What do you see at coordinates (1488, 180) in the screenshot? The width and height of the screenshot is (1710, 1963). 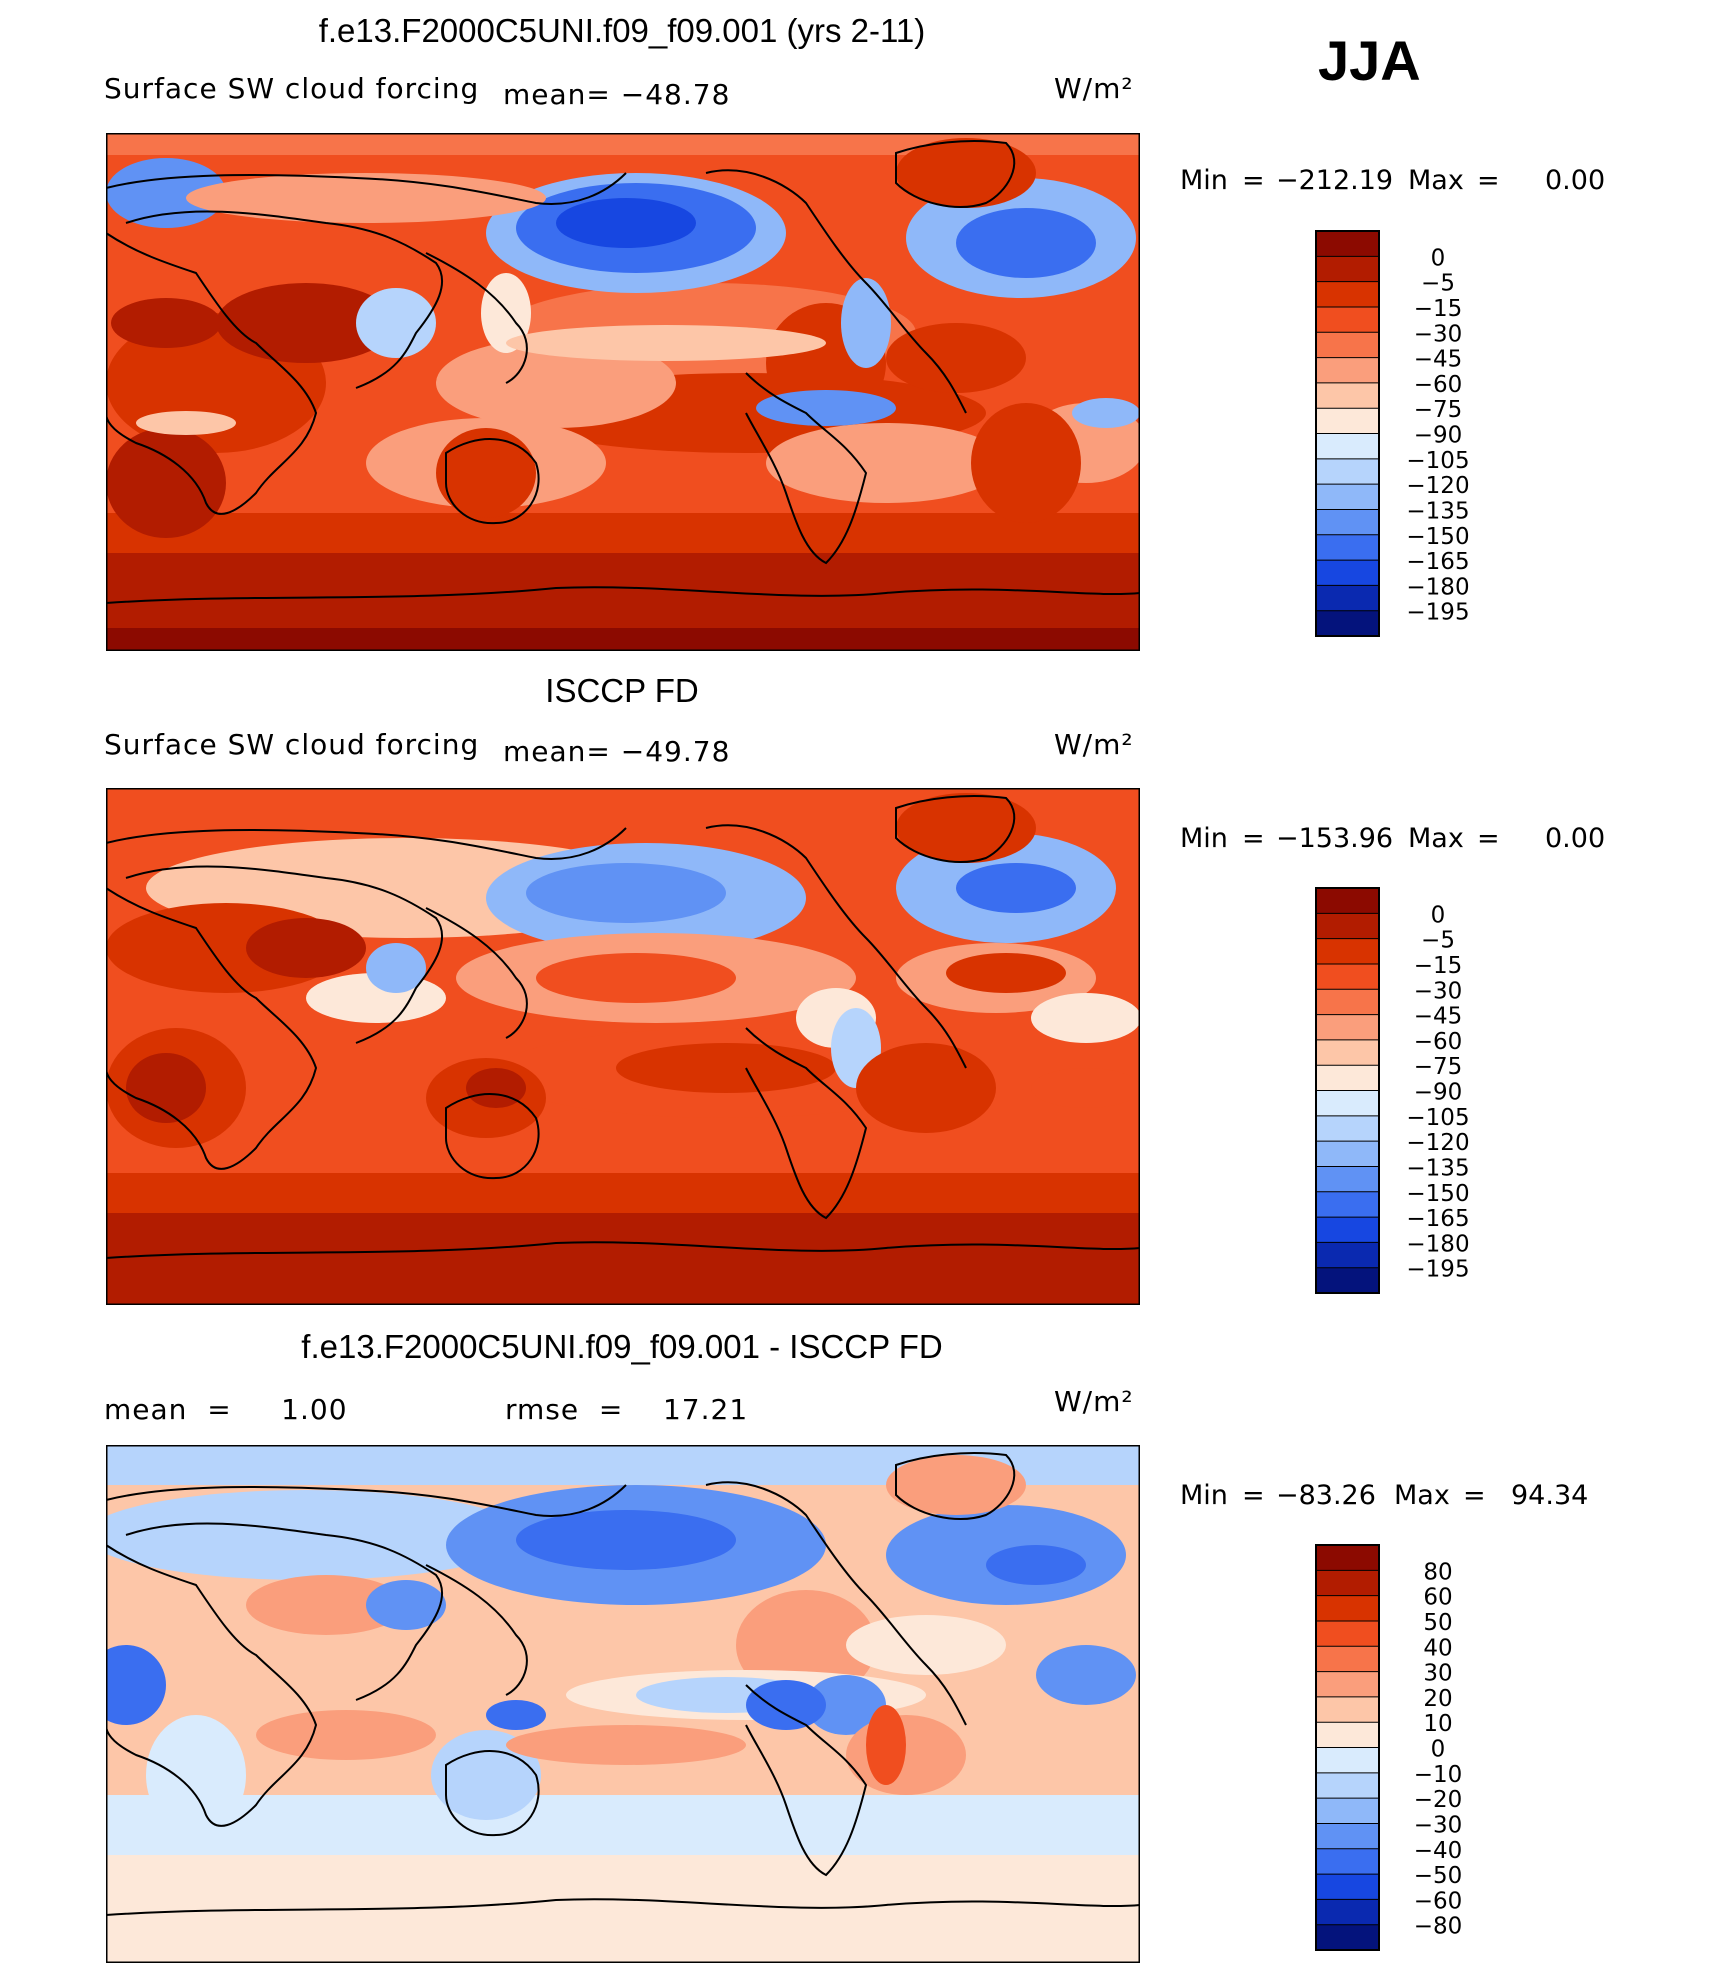 I see `panel-1-max-eq: =` at bounding box center [1488, 180].